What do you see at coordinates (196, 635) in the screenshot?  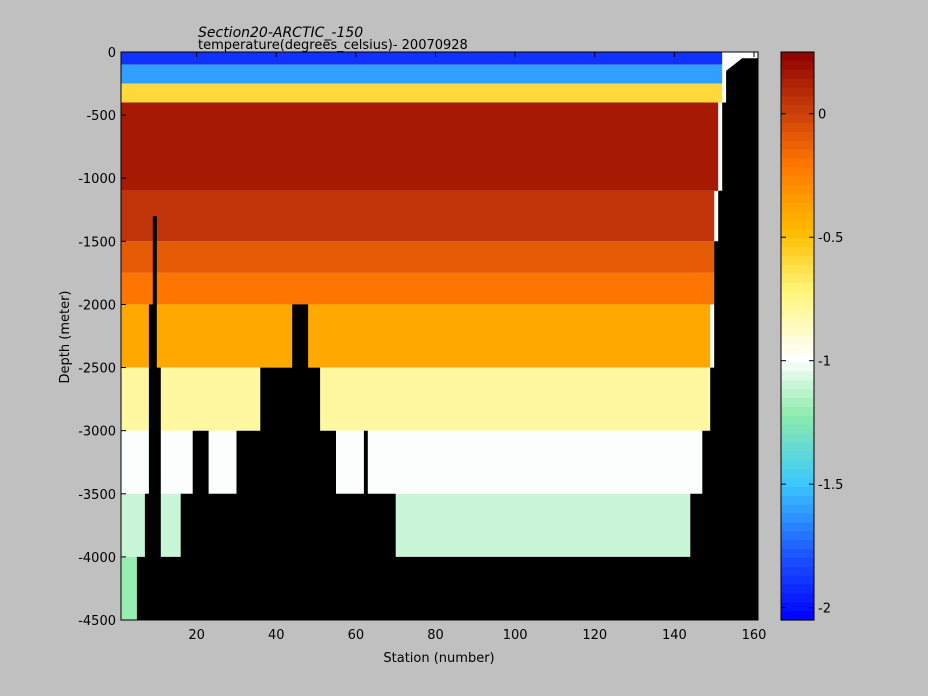 I see `x-tick-label: 20` at bounding box center [196, 635].